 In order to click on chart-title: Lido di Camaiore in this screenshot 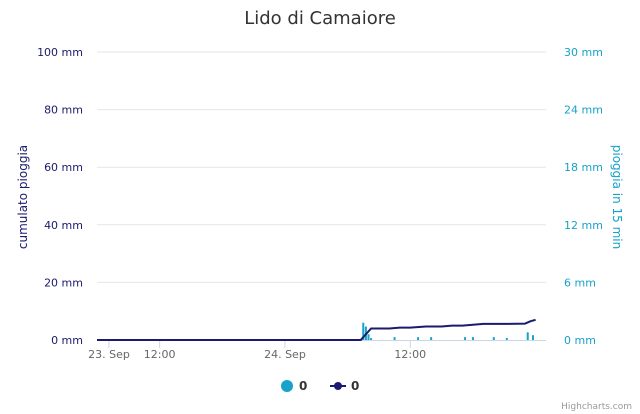, I will do `click(320, 18)`.